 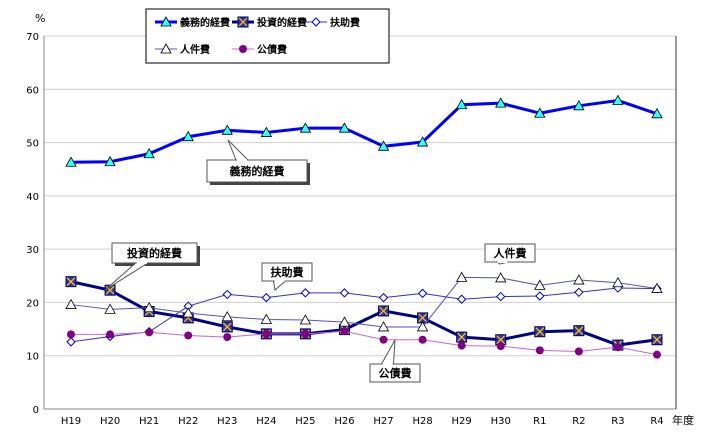 I want to click on callout-label: 人件費, so click(x=510, y=254).